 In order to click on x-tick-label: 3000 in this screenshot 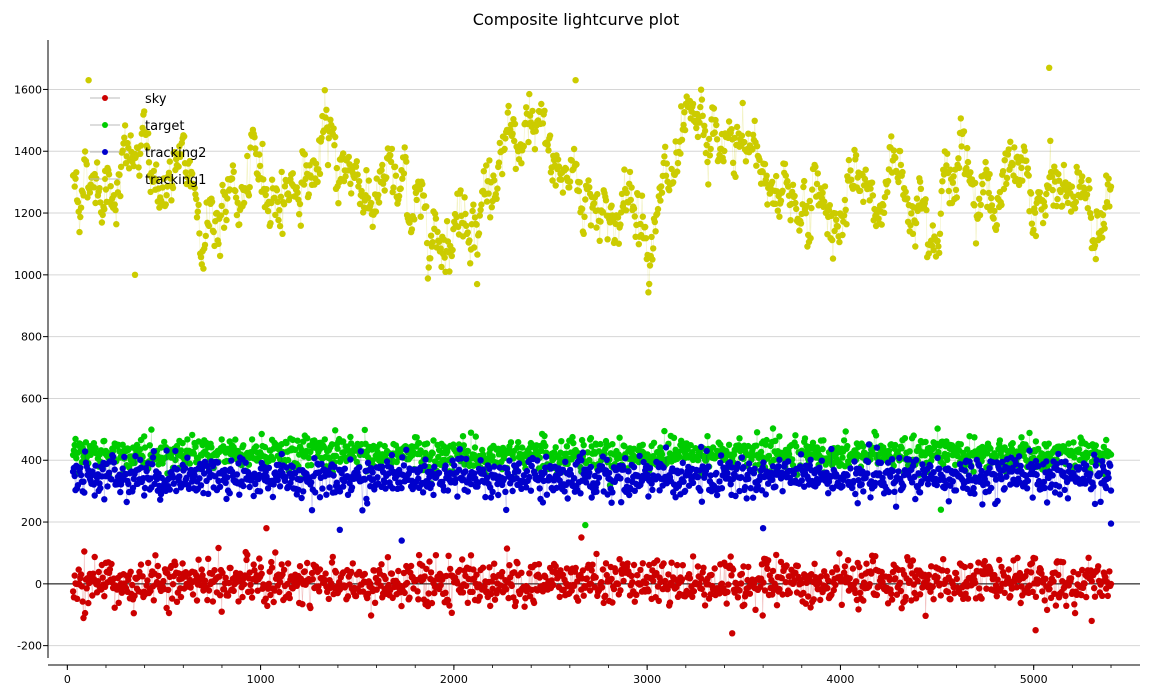, I will do `click(647, 679)`.